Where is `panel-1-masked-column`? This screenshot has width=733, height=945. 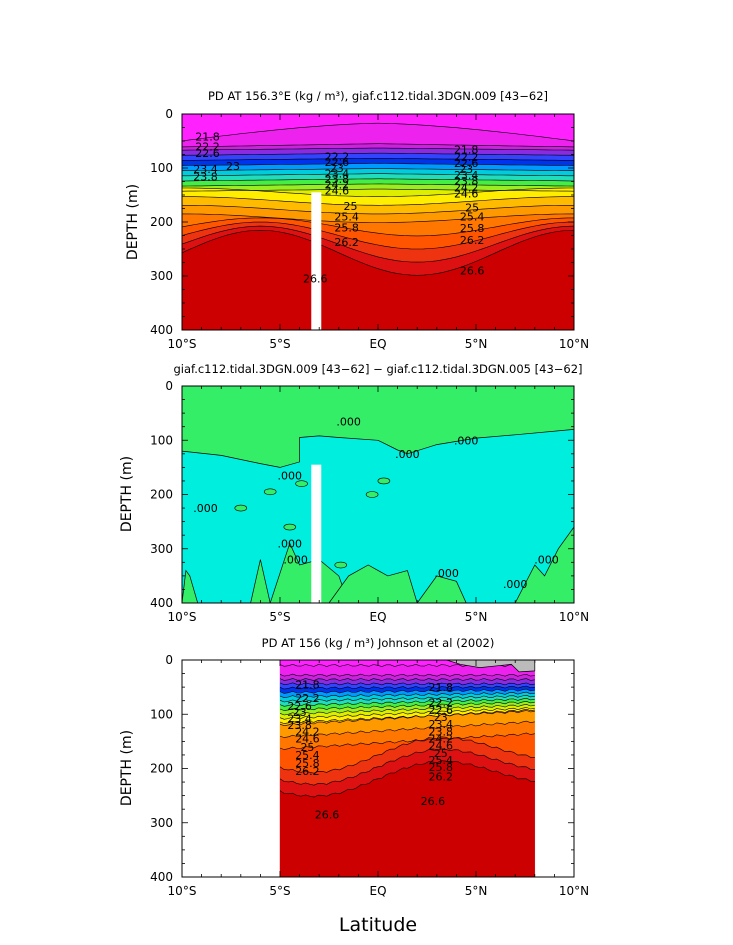
panel-1-masked-column is located at coordinates (316, 261).